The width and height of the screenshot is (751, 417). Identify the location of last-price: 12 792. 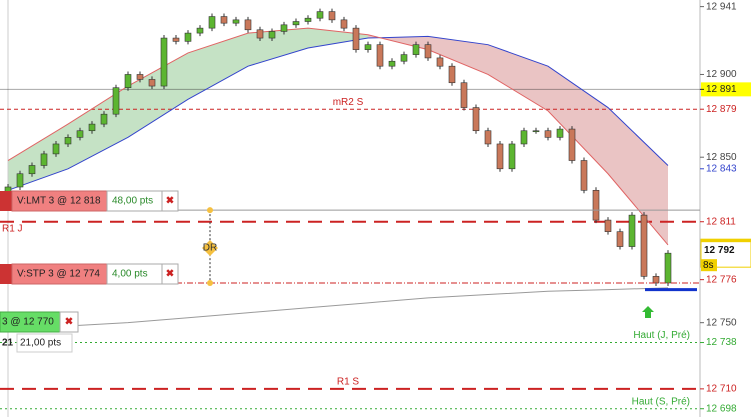
(719, 250).